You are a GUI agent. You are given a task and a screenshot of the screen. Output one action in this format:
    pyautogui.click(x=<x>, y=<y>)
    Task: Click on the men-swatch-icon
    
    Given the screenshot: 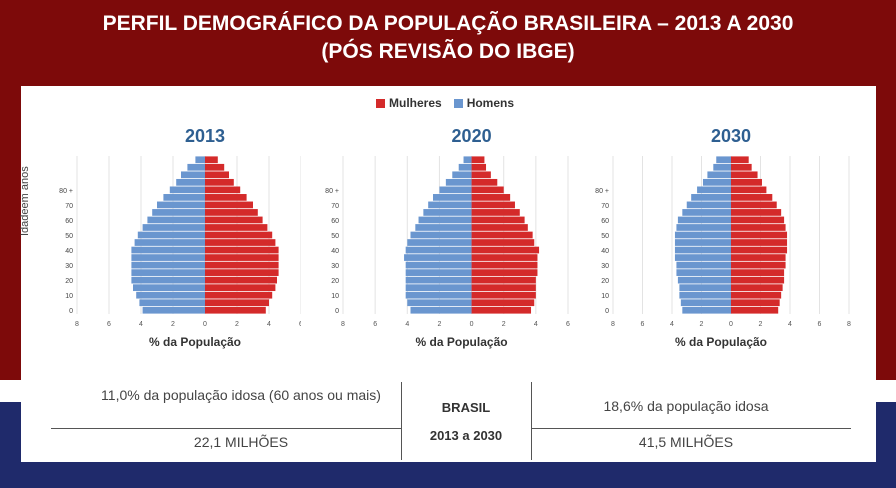 What is the action you would take?
    pyautogui.click(x=458, y=104)
    